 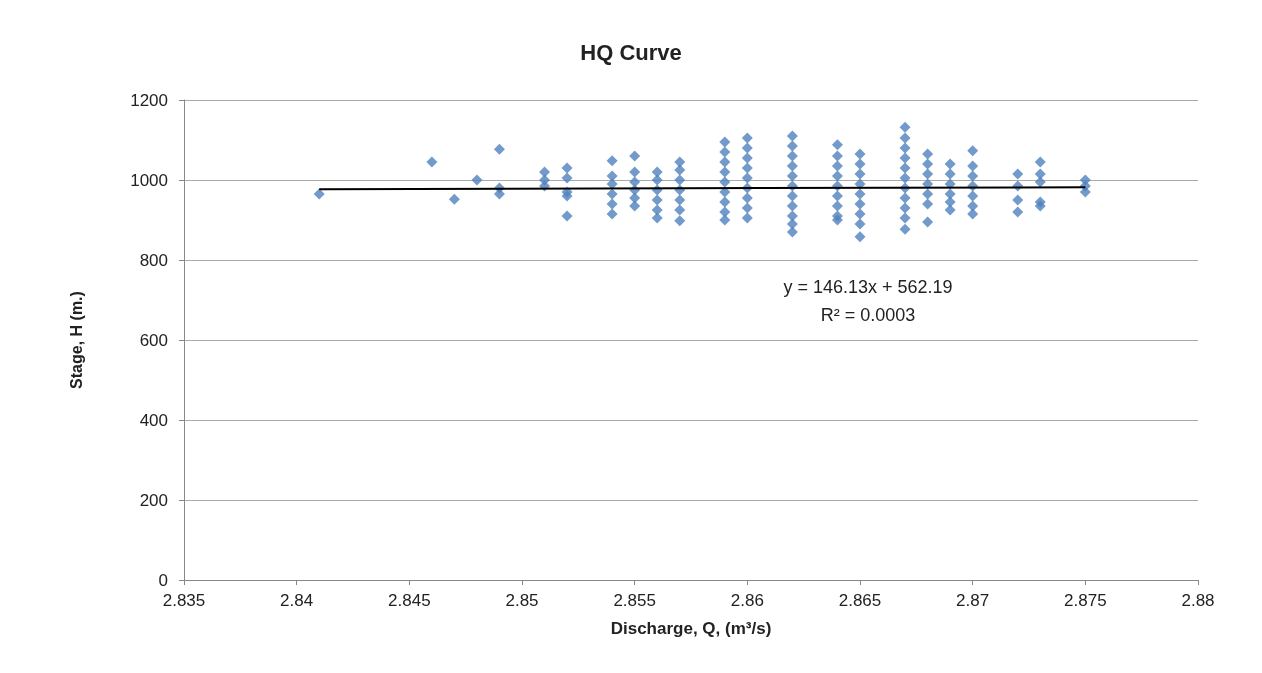 What do you see at coordinates (184, 600) in the screenshot?
I see `x-tick-label: 2.835` at bounding box center [184, 600].